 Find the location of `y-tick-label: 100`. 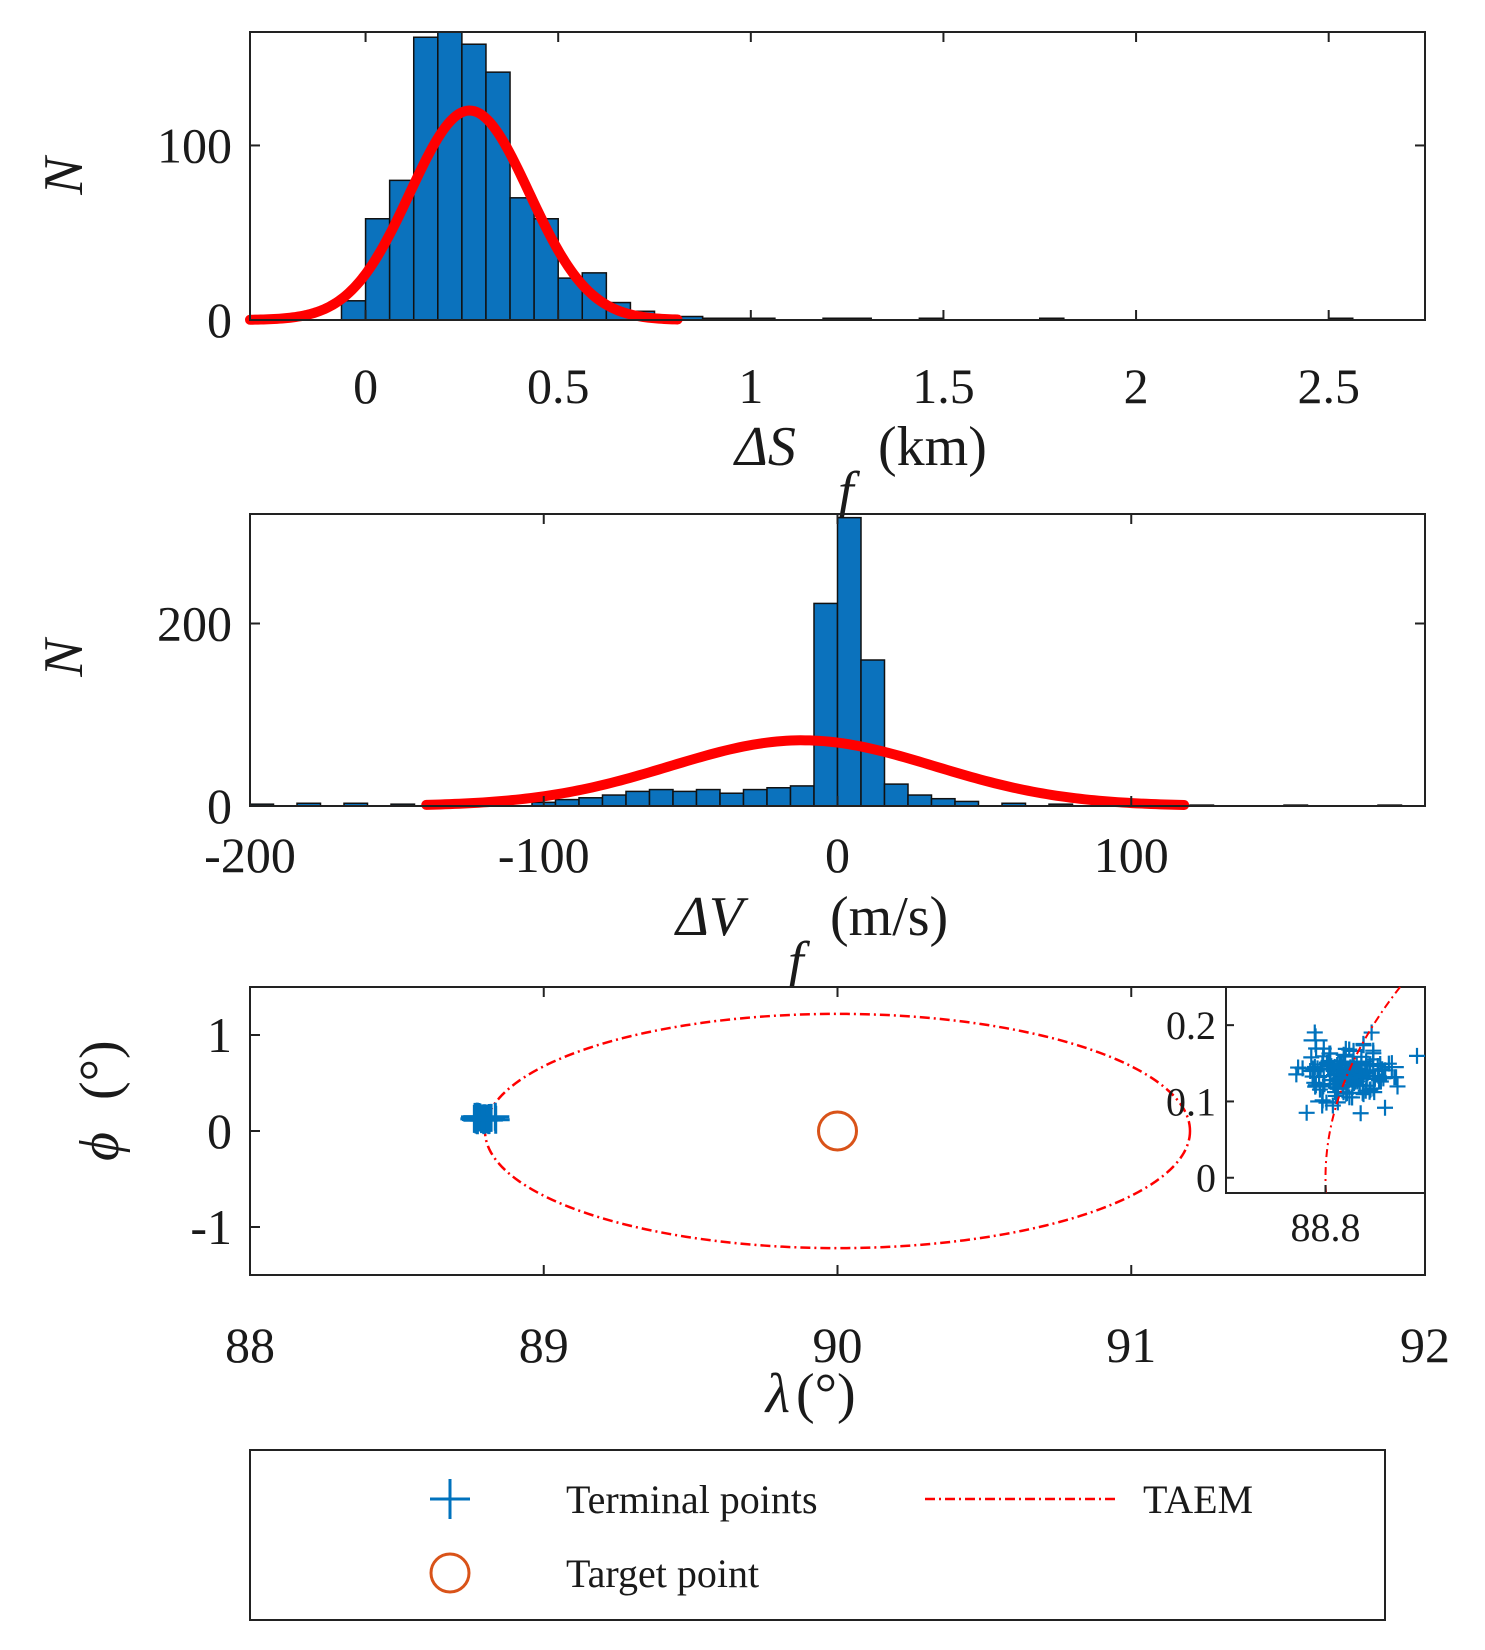

y-tick-label: 100 is located at coordinates (194, 145).